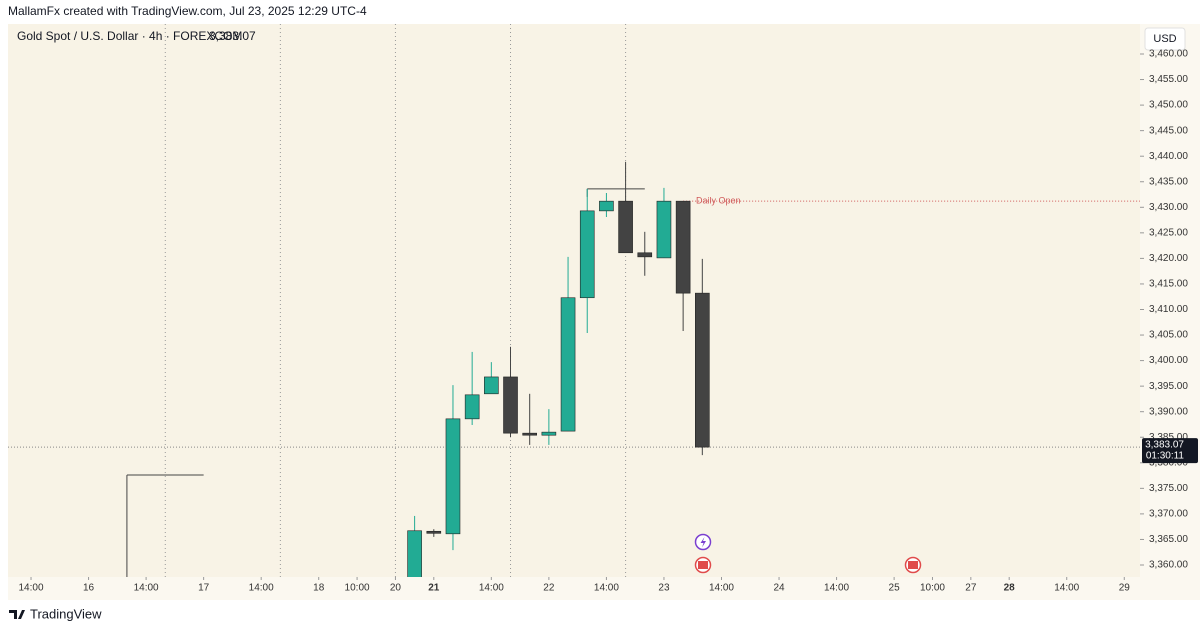 This screenshot has width=1200, height=630. I want to click on x-tick-label: 21, so click(434, 588).